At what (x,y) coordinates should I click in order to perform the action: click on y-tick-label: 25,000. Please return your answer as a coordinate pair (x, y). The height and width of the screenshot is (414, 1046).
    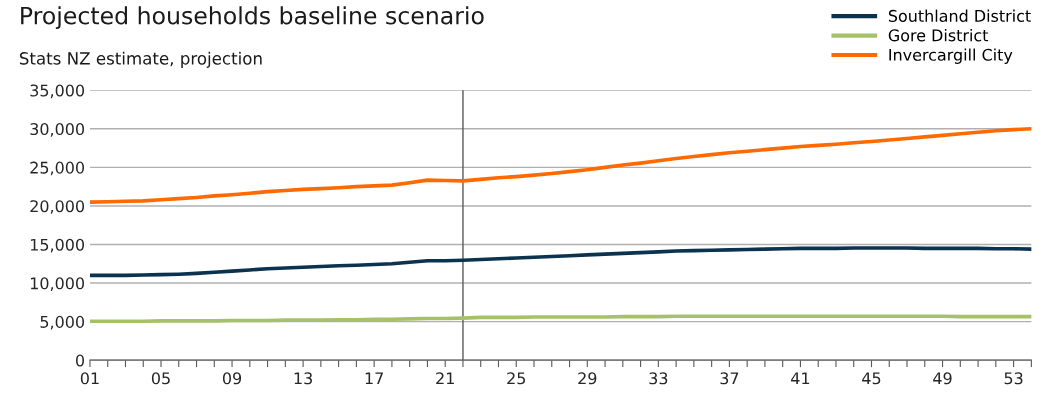
    Looking at the image, I should click on (57, 168).